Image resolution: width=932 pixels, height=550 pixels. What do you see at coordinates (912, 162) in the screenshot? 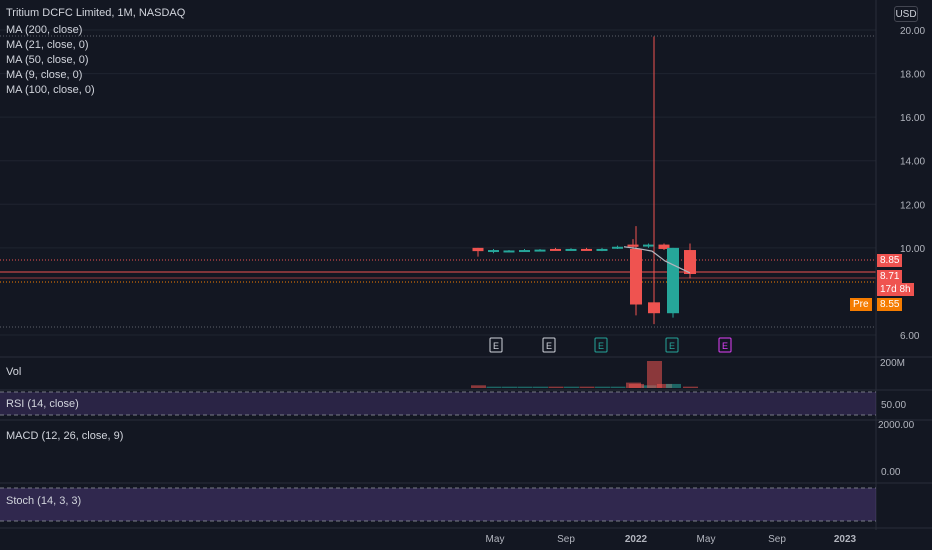
I see `y-tick-label: 14.00` at bounding box center [912, 162].